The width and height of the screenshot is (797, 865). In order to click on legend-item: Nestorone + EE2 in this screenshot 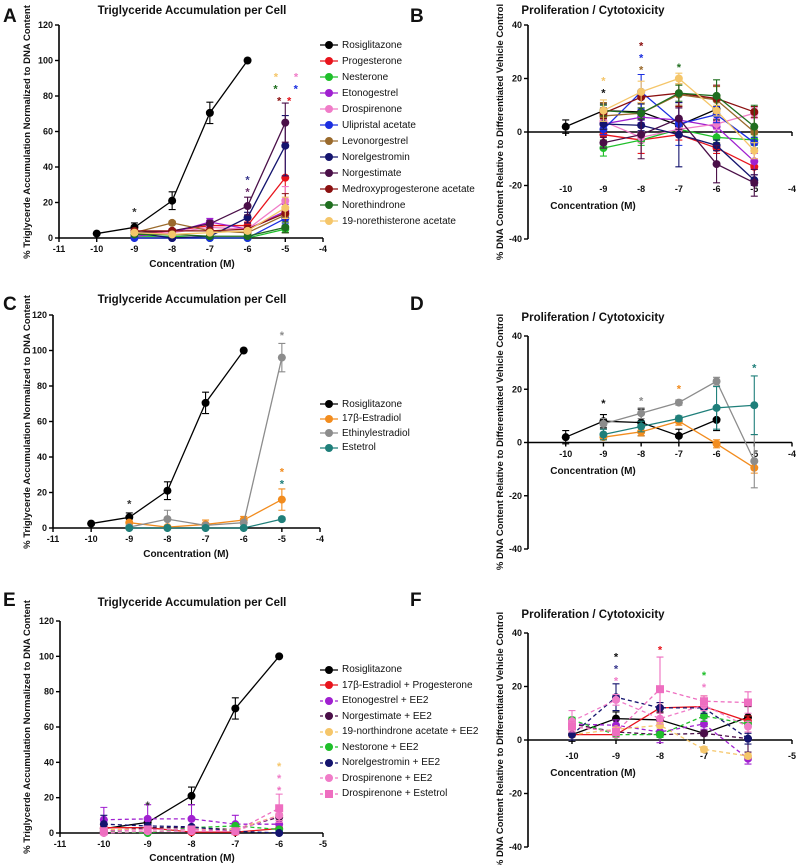, I will do `click(399, 748)`.